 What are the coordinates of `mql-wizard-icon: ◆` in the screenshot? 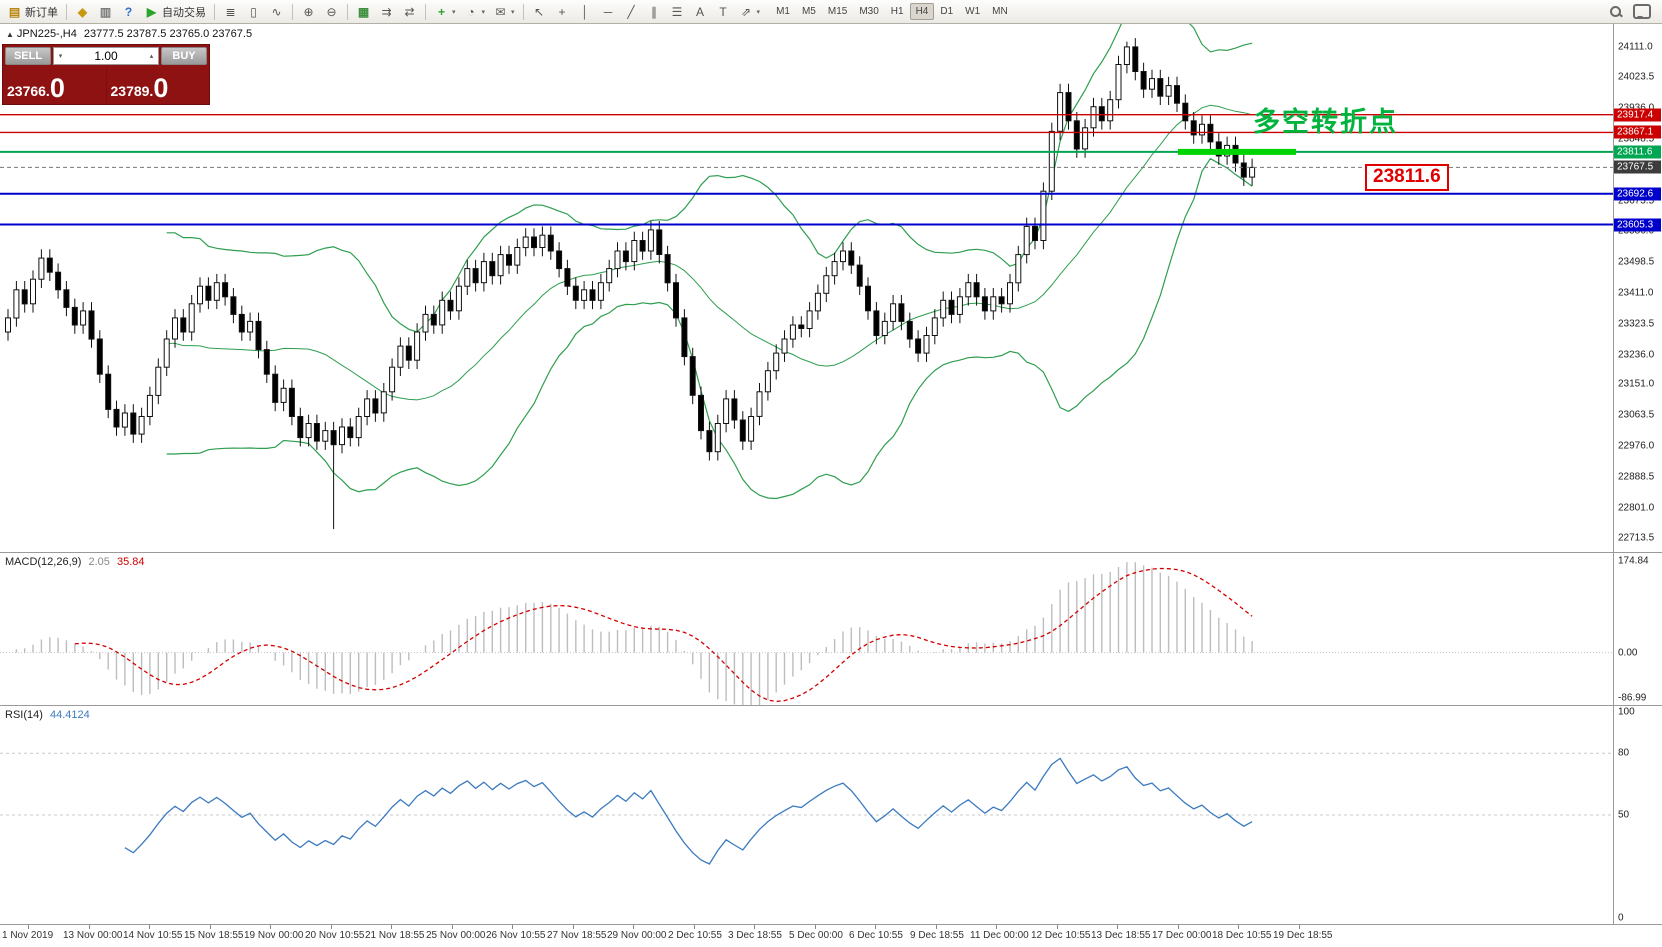 It's located at (82, 12).